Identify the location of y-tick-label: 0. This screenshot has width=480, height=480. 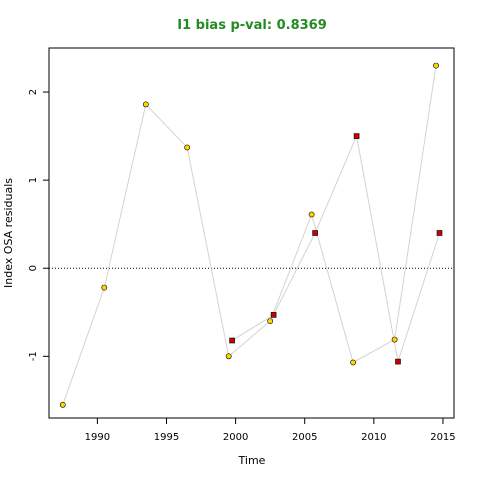
(33, 268).